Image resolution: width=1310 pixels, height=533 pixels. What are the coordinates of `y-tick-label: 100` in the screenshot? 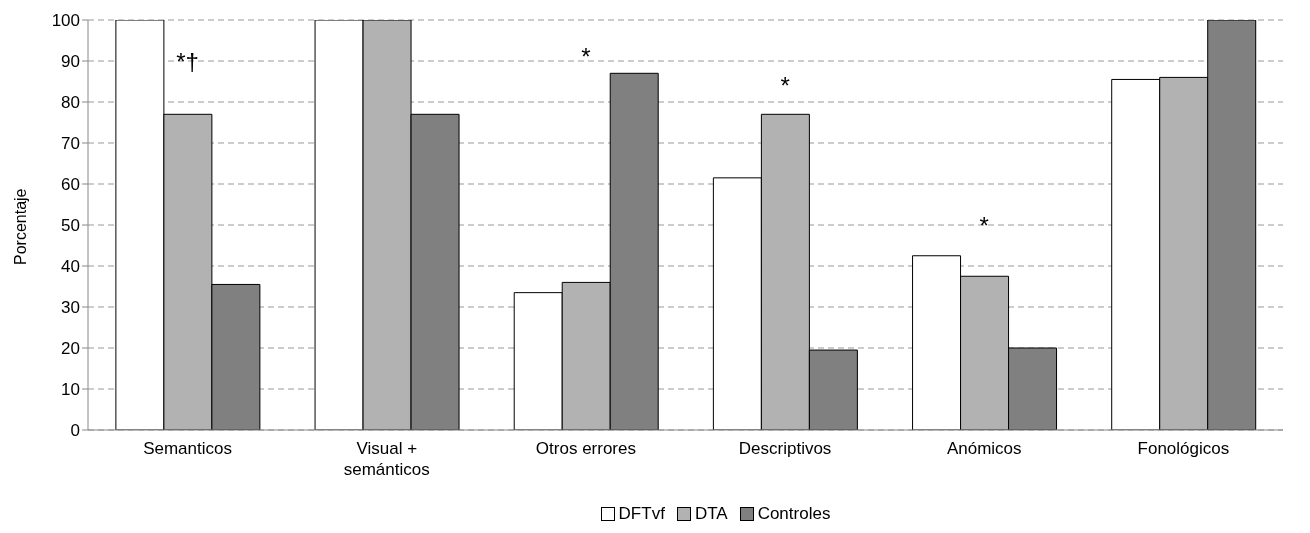 It's located at (65, 21).